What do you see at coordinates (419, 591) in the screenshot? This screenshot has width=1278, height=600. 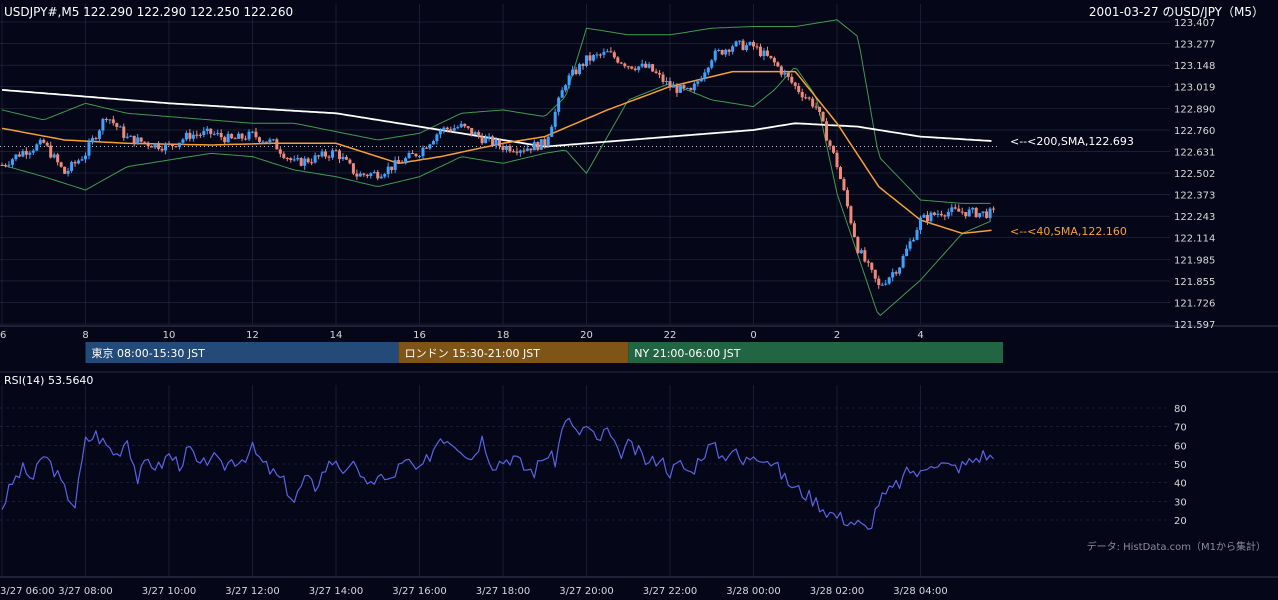 I see `rsi-x-tick-label: 3/27 16:00` at bounding box center [419, 591].